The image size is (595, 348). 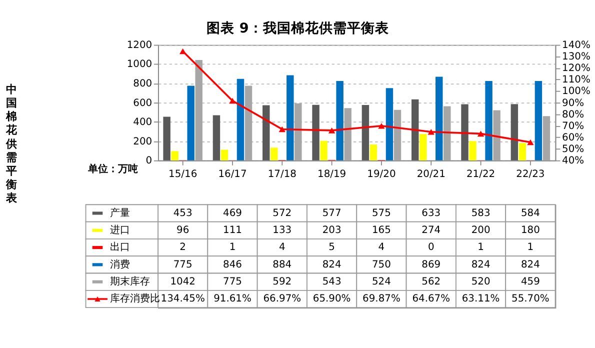 What do you see at coordinates (183, 174) in the screenshot?
I see `x-tick-label: 15/16` at bounding box center [183, 174].